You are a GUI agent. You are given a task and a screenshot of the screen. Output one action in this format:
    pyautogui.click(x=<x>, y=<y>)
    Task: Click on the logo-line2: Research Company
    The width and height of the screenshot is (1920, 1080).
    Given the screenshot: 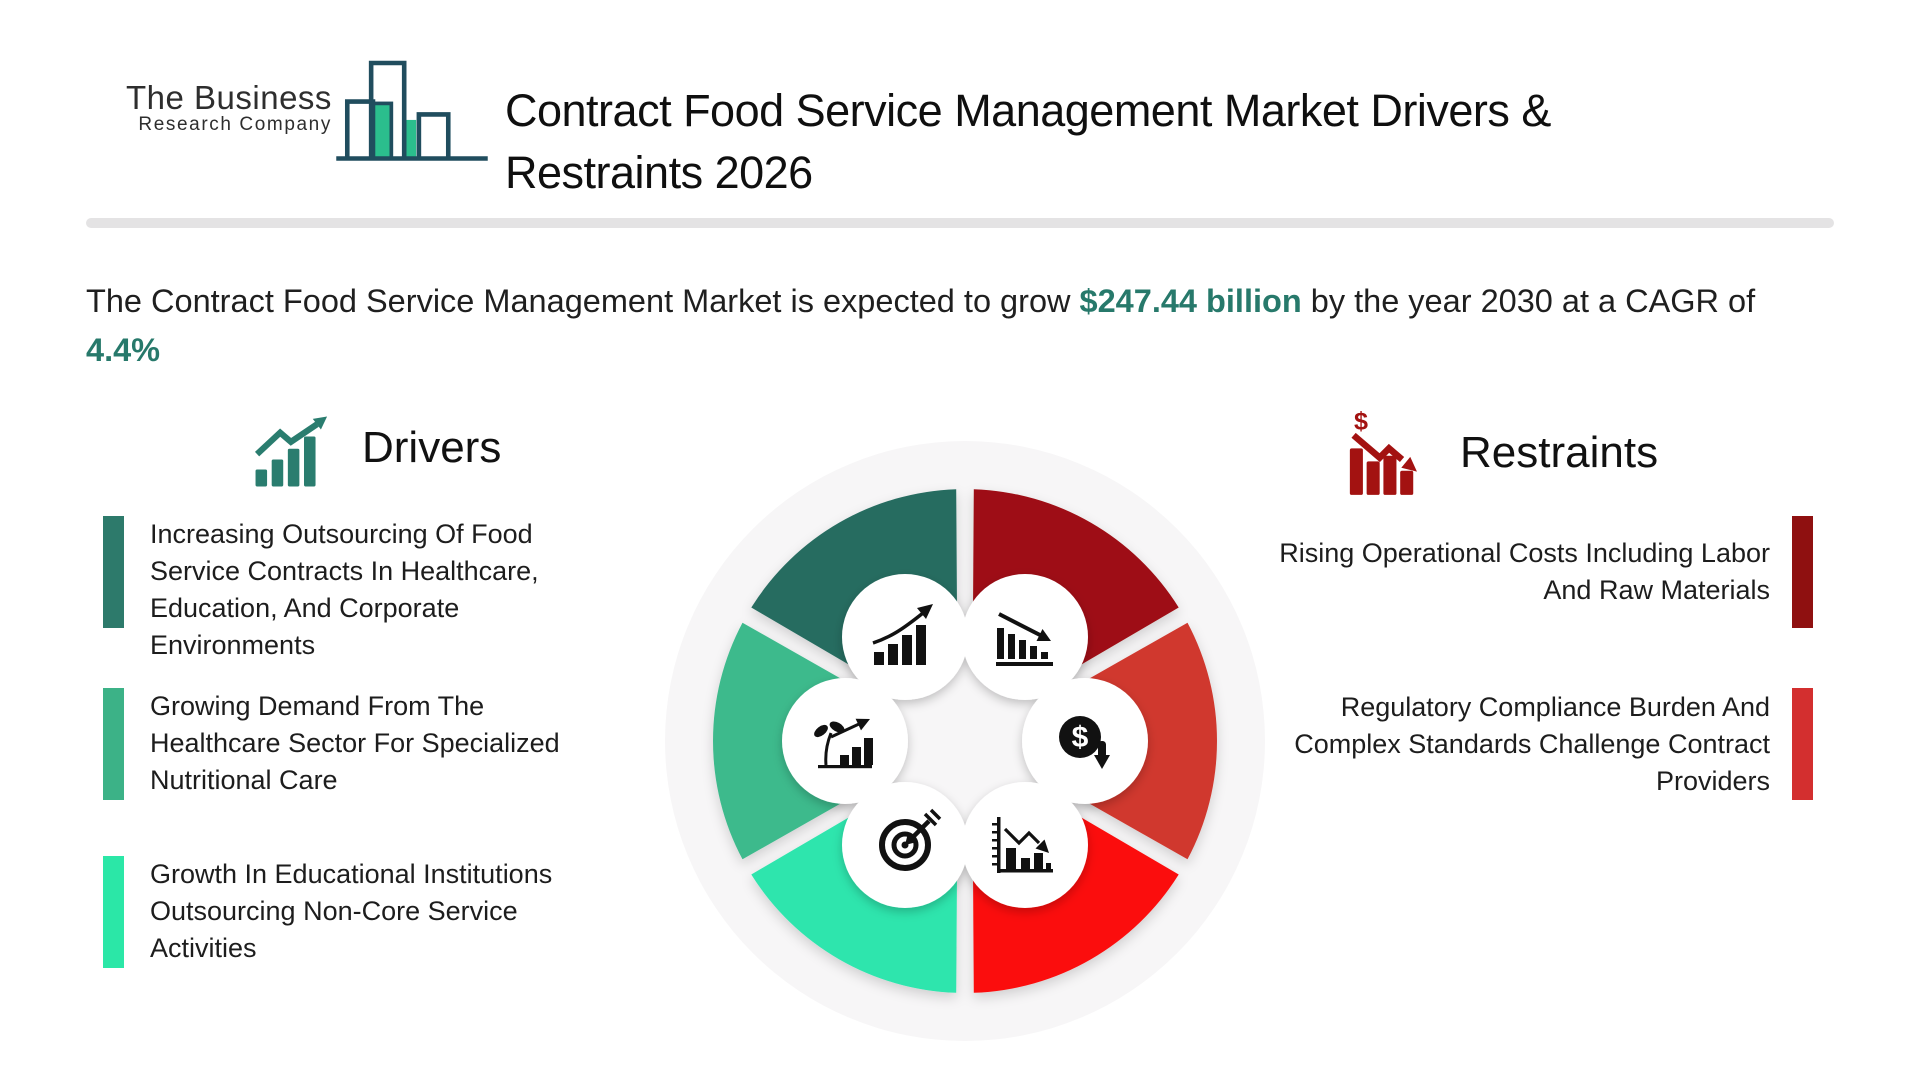 What is the action you would take?
    pyautogui.click(x=235, y=125)
    